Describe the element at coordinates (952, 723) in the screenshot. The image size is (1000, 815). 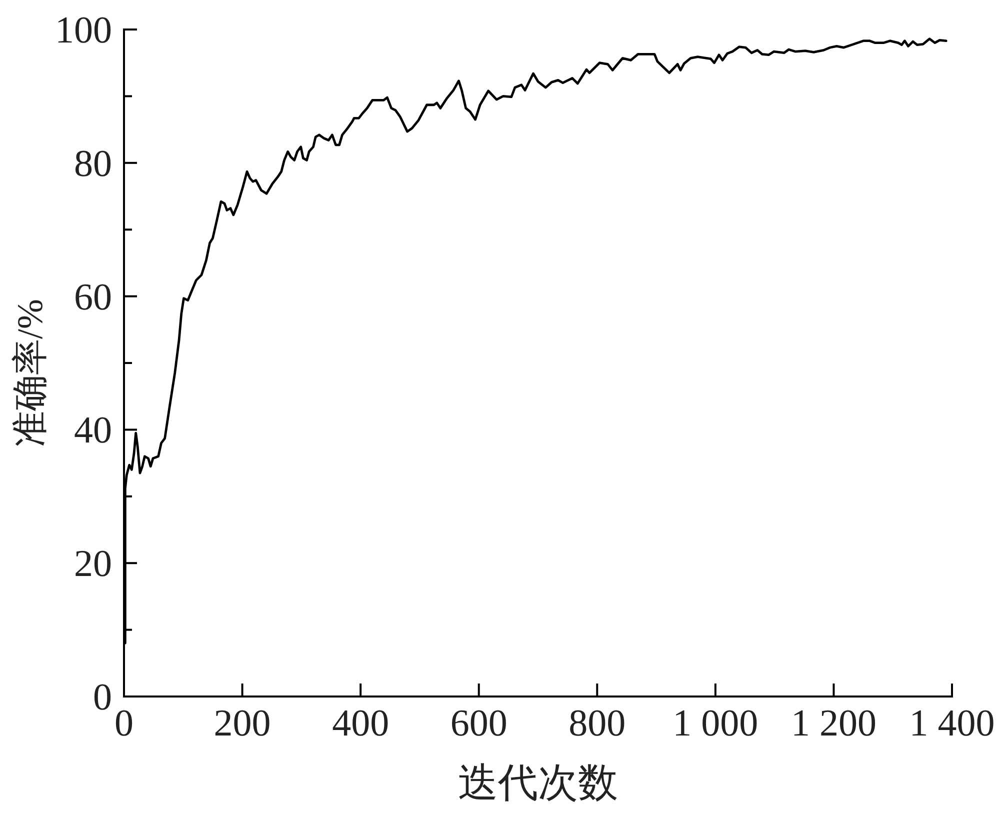
I see `x-tick-label: 1 400` at that location.